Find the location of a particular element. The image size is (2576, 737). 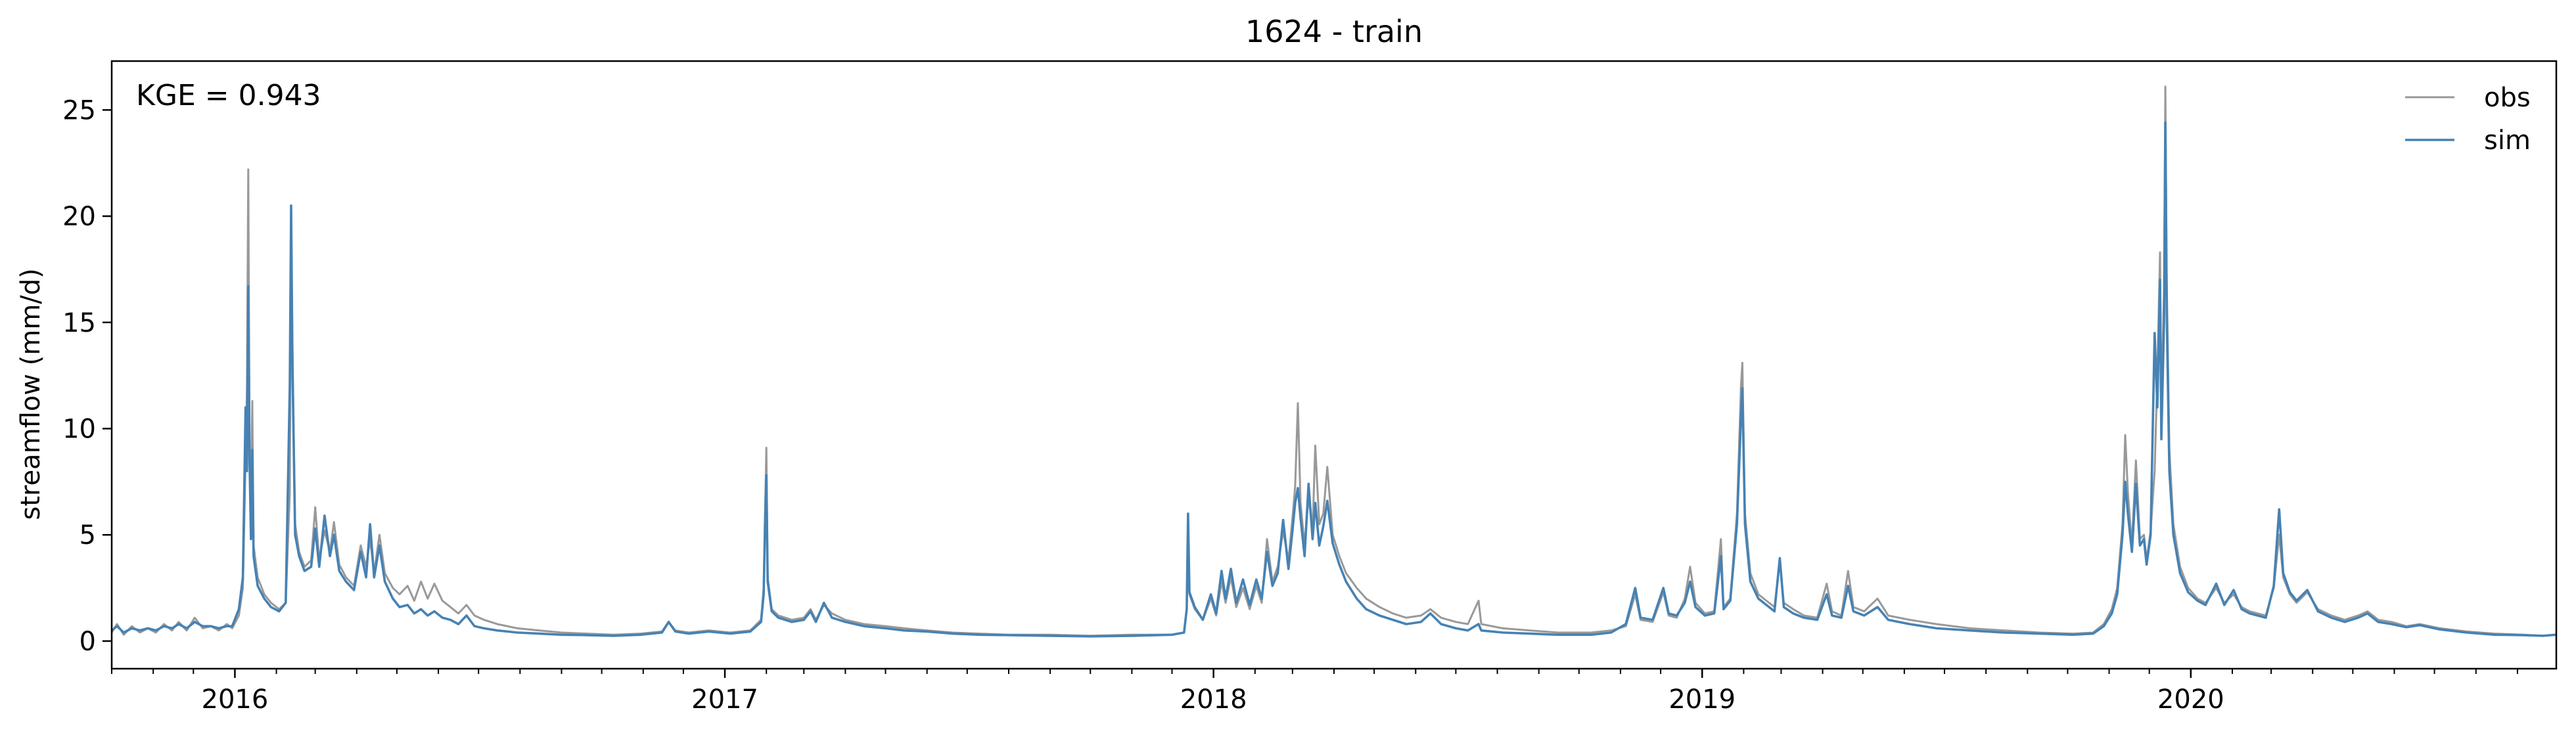

x-tick-label: 2019 is located at coordinates (1702, 699).